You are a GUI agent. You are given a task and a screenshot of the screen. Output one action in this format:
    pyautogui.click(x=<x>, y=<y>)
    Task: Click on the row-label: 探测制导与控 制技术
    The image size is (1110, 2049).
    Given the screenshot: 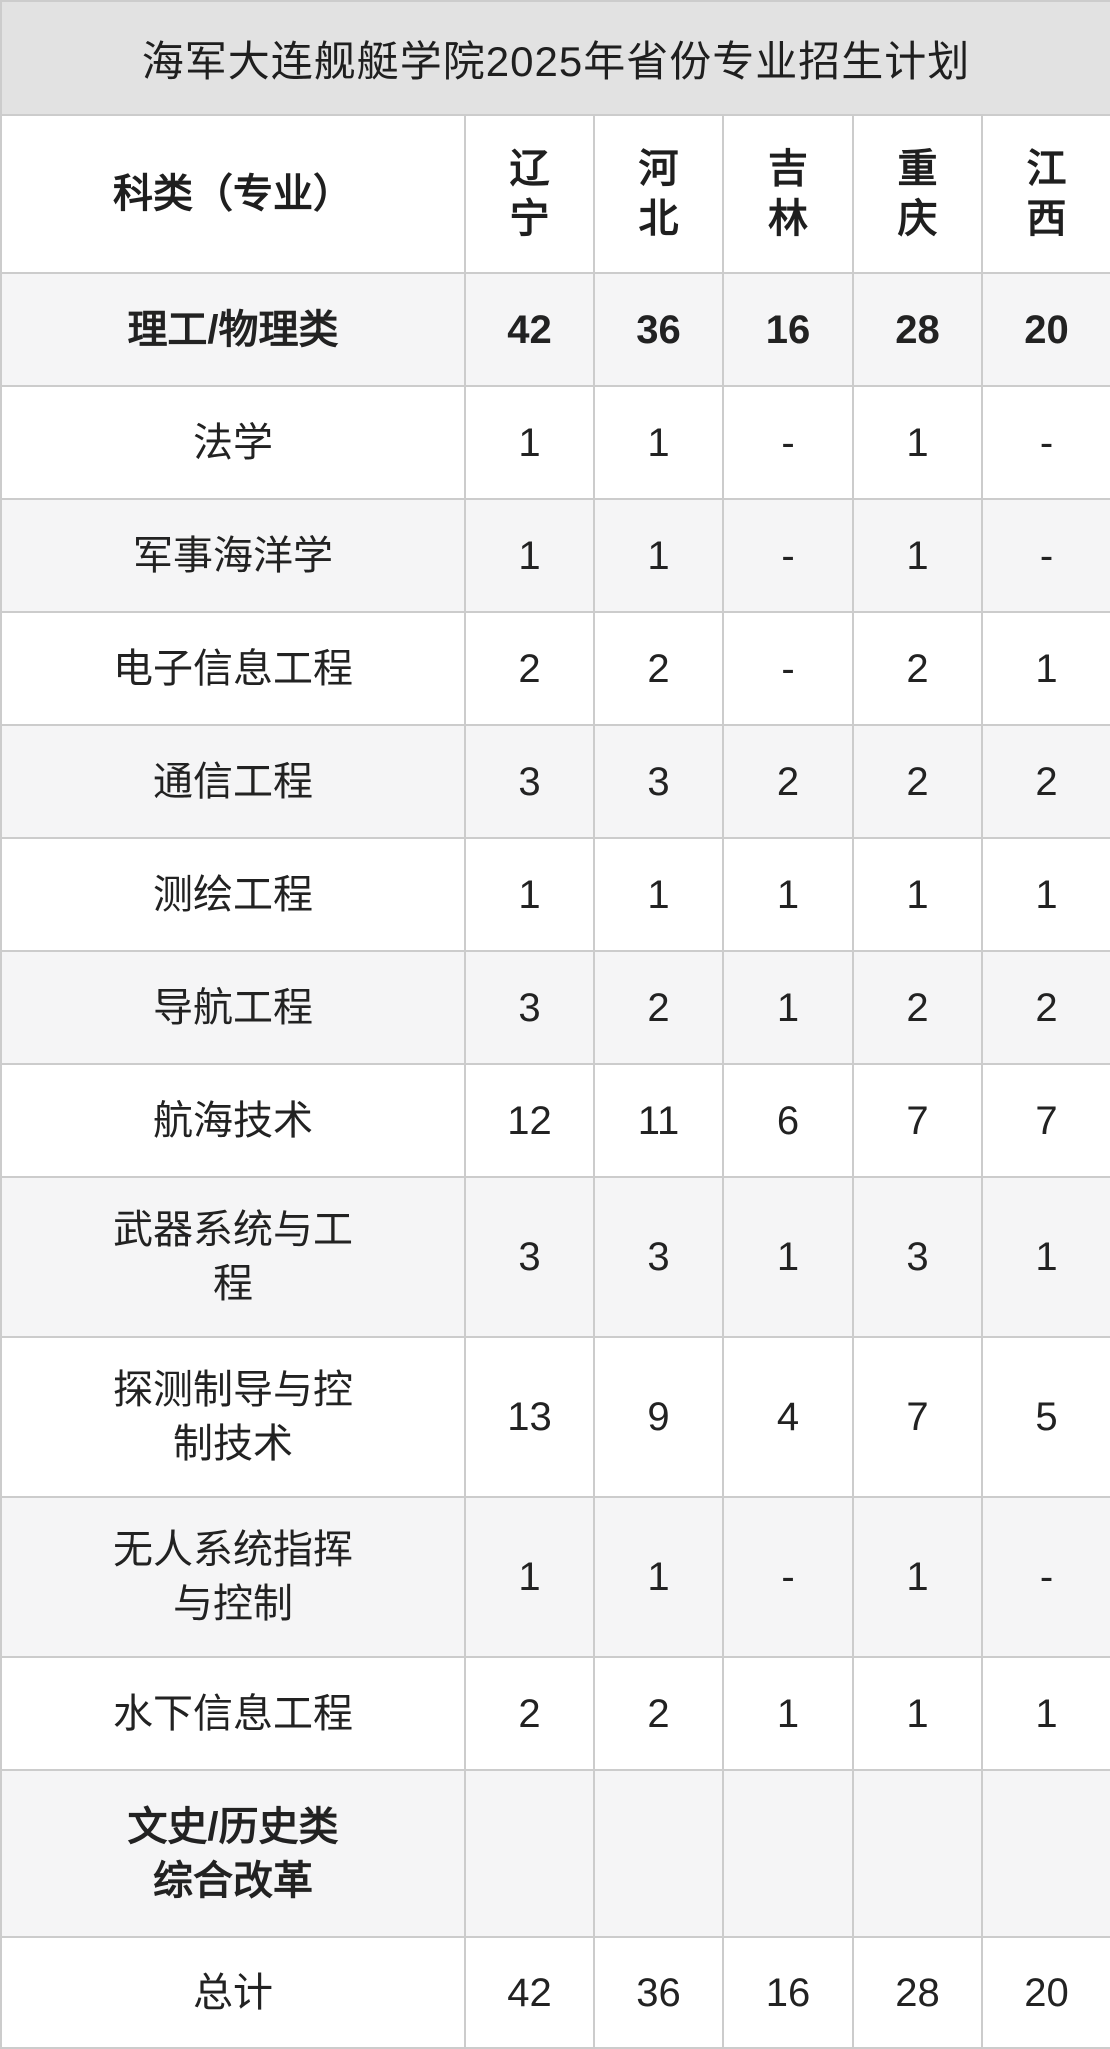 What is the action you would take?
    pyautogui.click(x=233, y=1417)
    